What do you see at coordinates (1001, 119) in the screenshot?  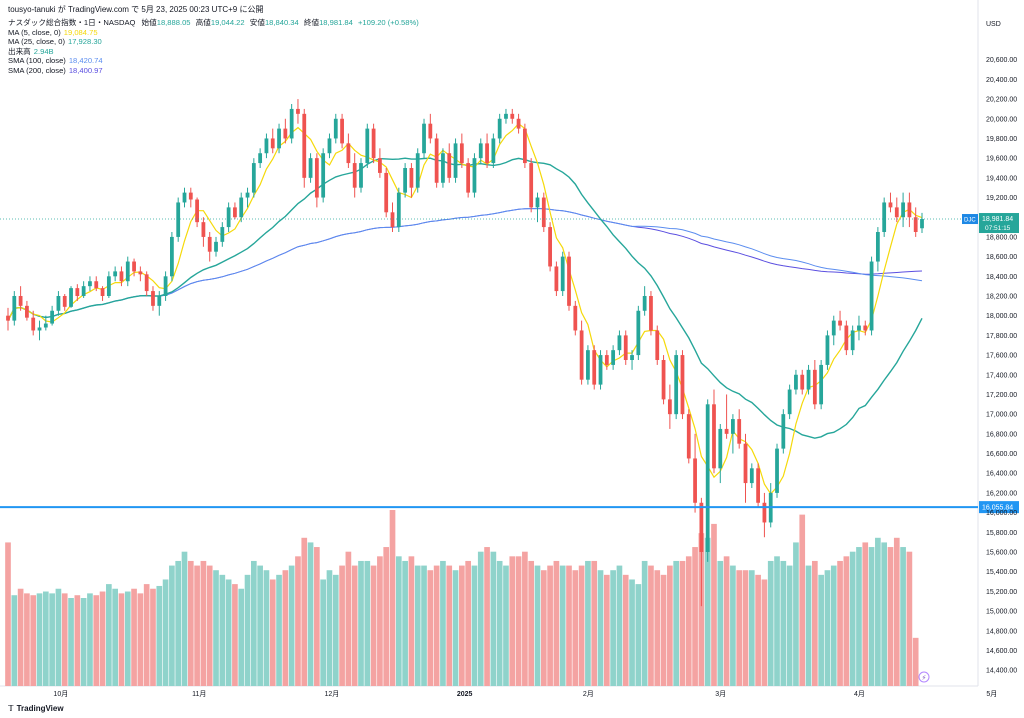 I see `price-tick-label: 20,000.00` at bounding box center [1001, 119].